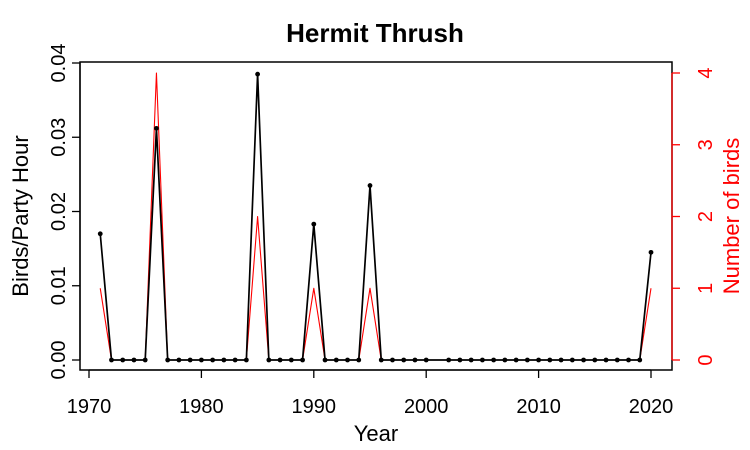 The height and width of the screenshot is (450, 750). Describe the element at coordinates (375, 33) in the screenshot. I see `chart-title: Hermit Thrush` at that location.